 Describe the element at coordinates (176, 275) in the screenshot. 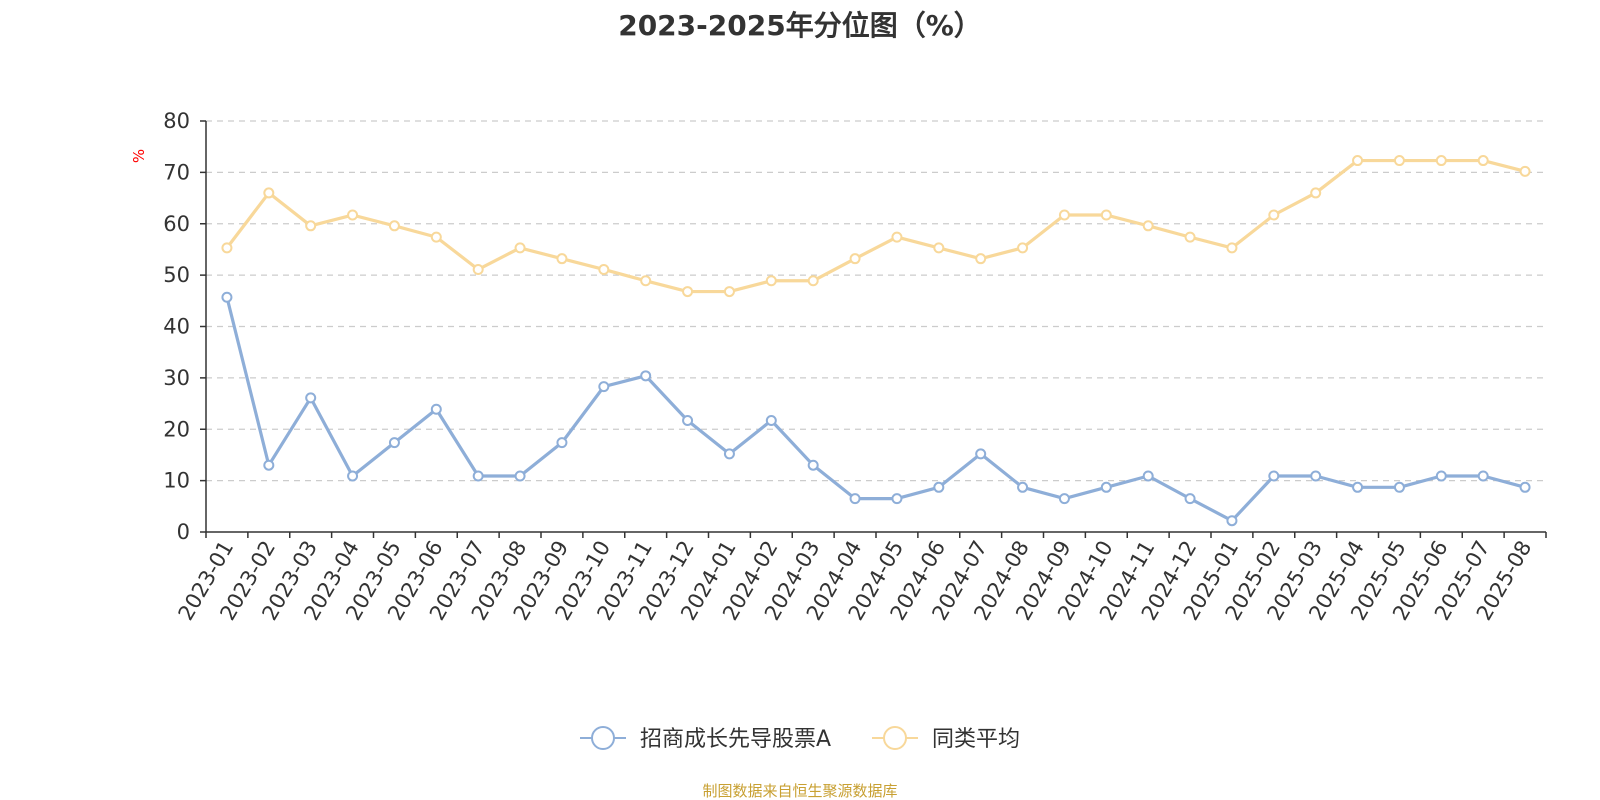

I see `y-tick-label: 50` at that location.